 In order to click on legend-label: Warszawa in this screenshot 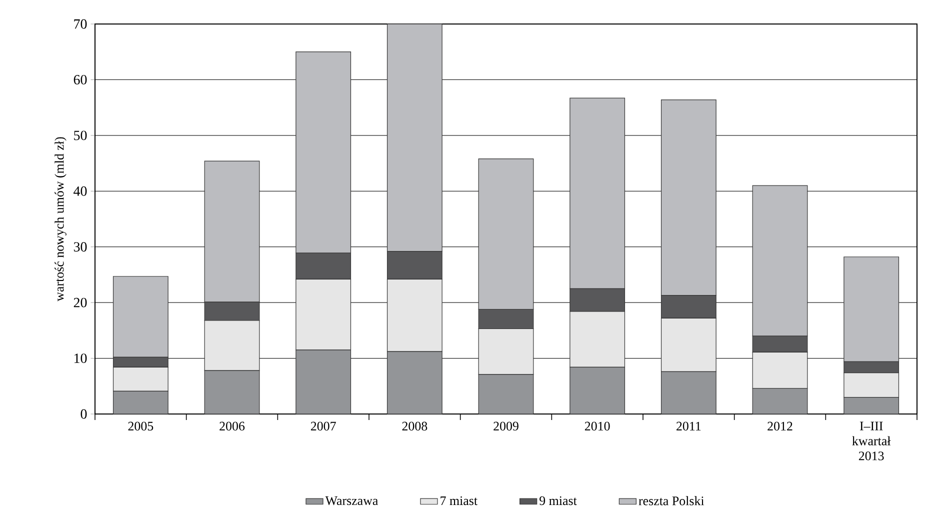, I will do `click(351, 501)`.